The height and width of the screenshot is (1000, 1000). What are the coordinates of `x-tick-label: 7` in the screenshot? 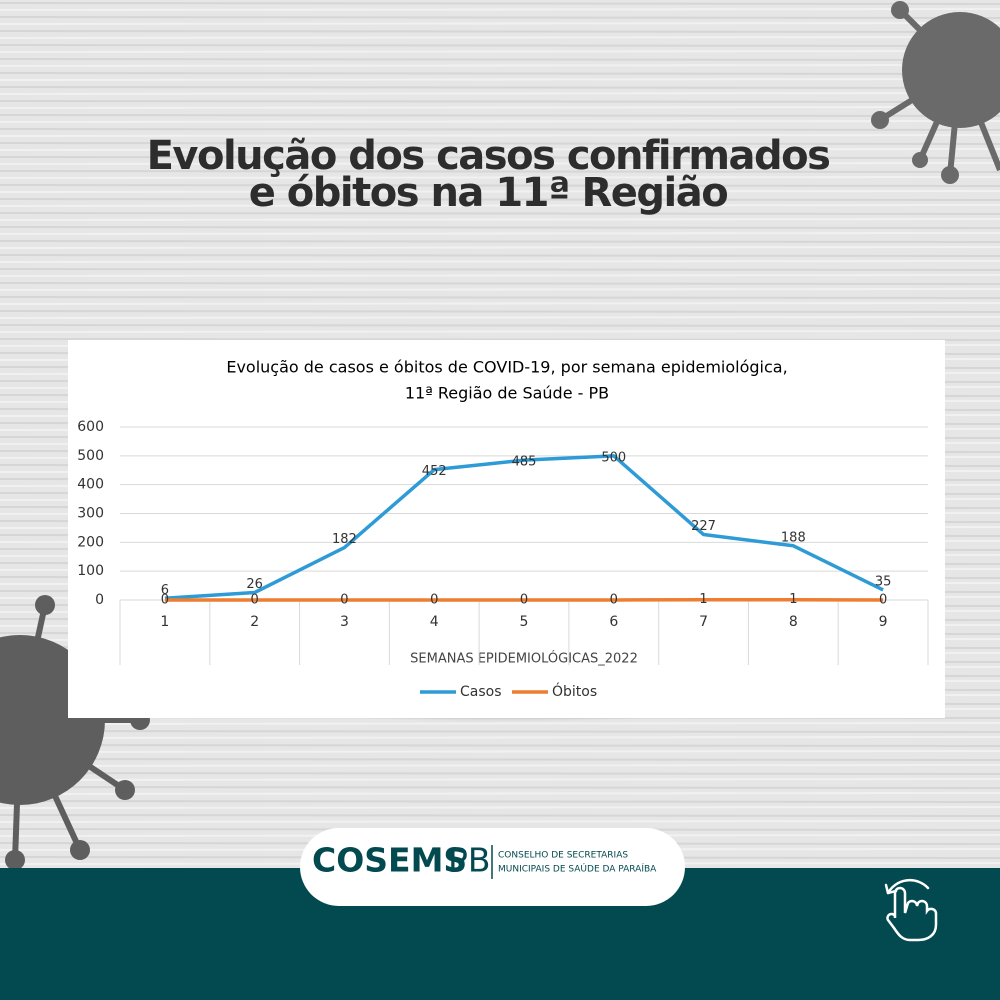 It's located at (703, 622).